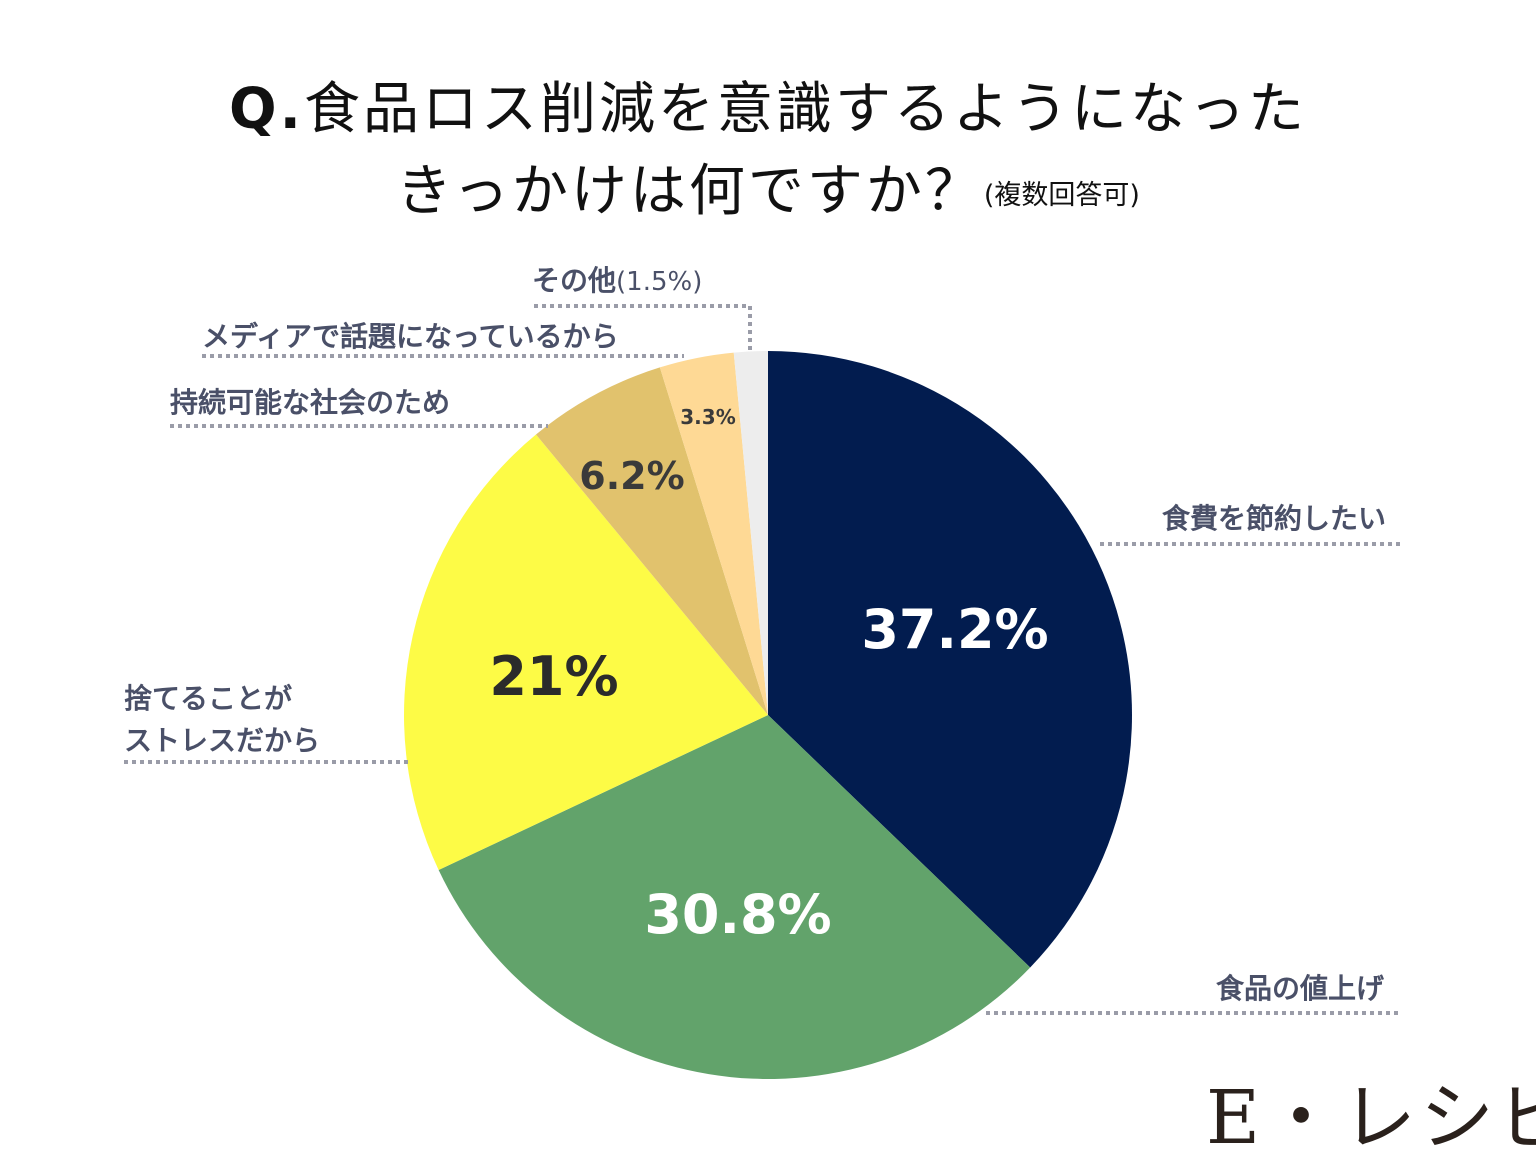  What do you see at coordinates (659, 282) in the screenshot?
I see `data-label-5: (1.5%)` at bounding box center [659, 282].